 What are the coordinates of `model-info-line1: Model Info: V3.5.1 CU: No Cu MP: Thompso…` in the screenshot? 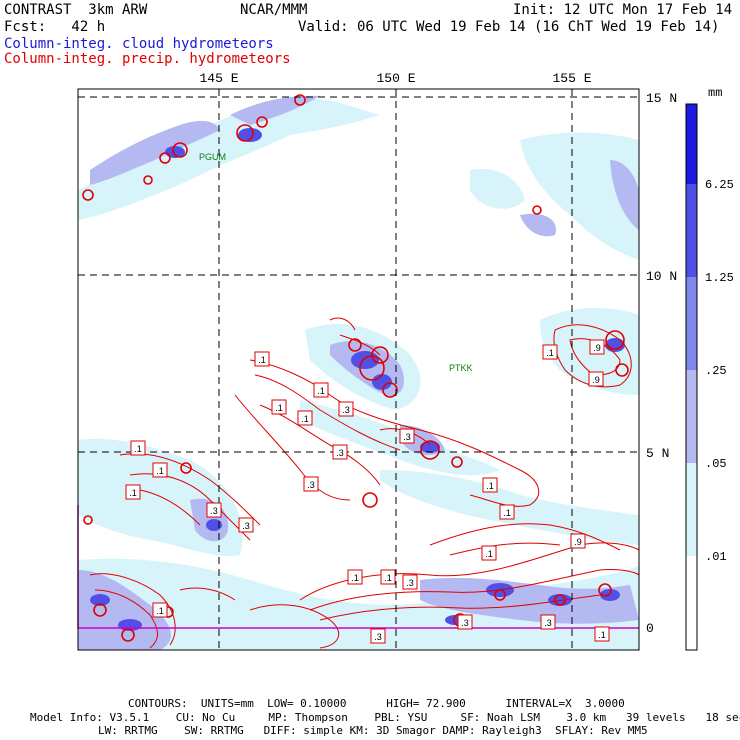 It's located at (385, 717).